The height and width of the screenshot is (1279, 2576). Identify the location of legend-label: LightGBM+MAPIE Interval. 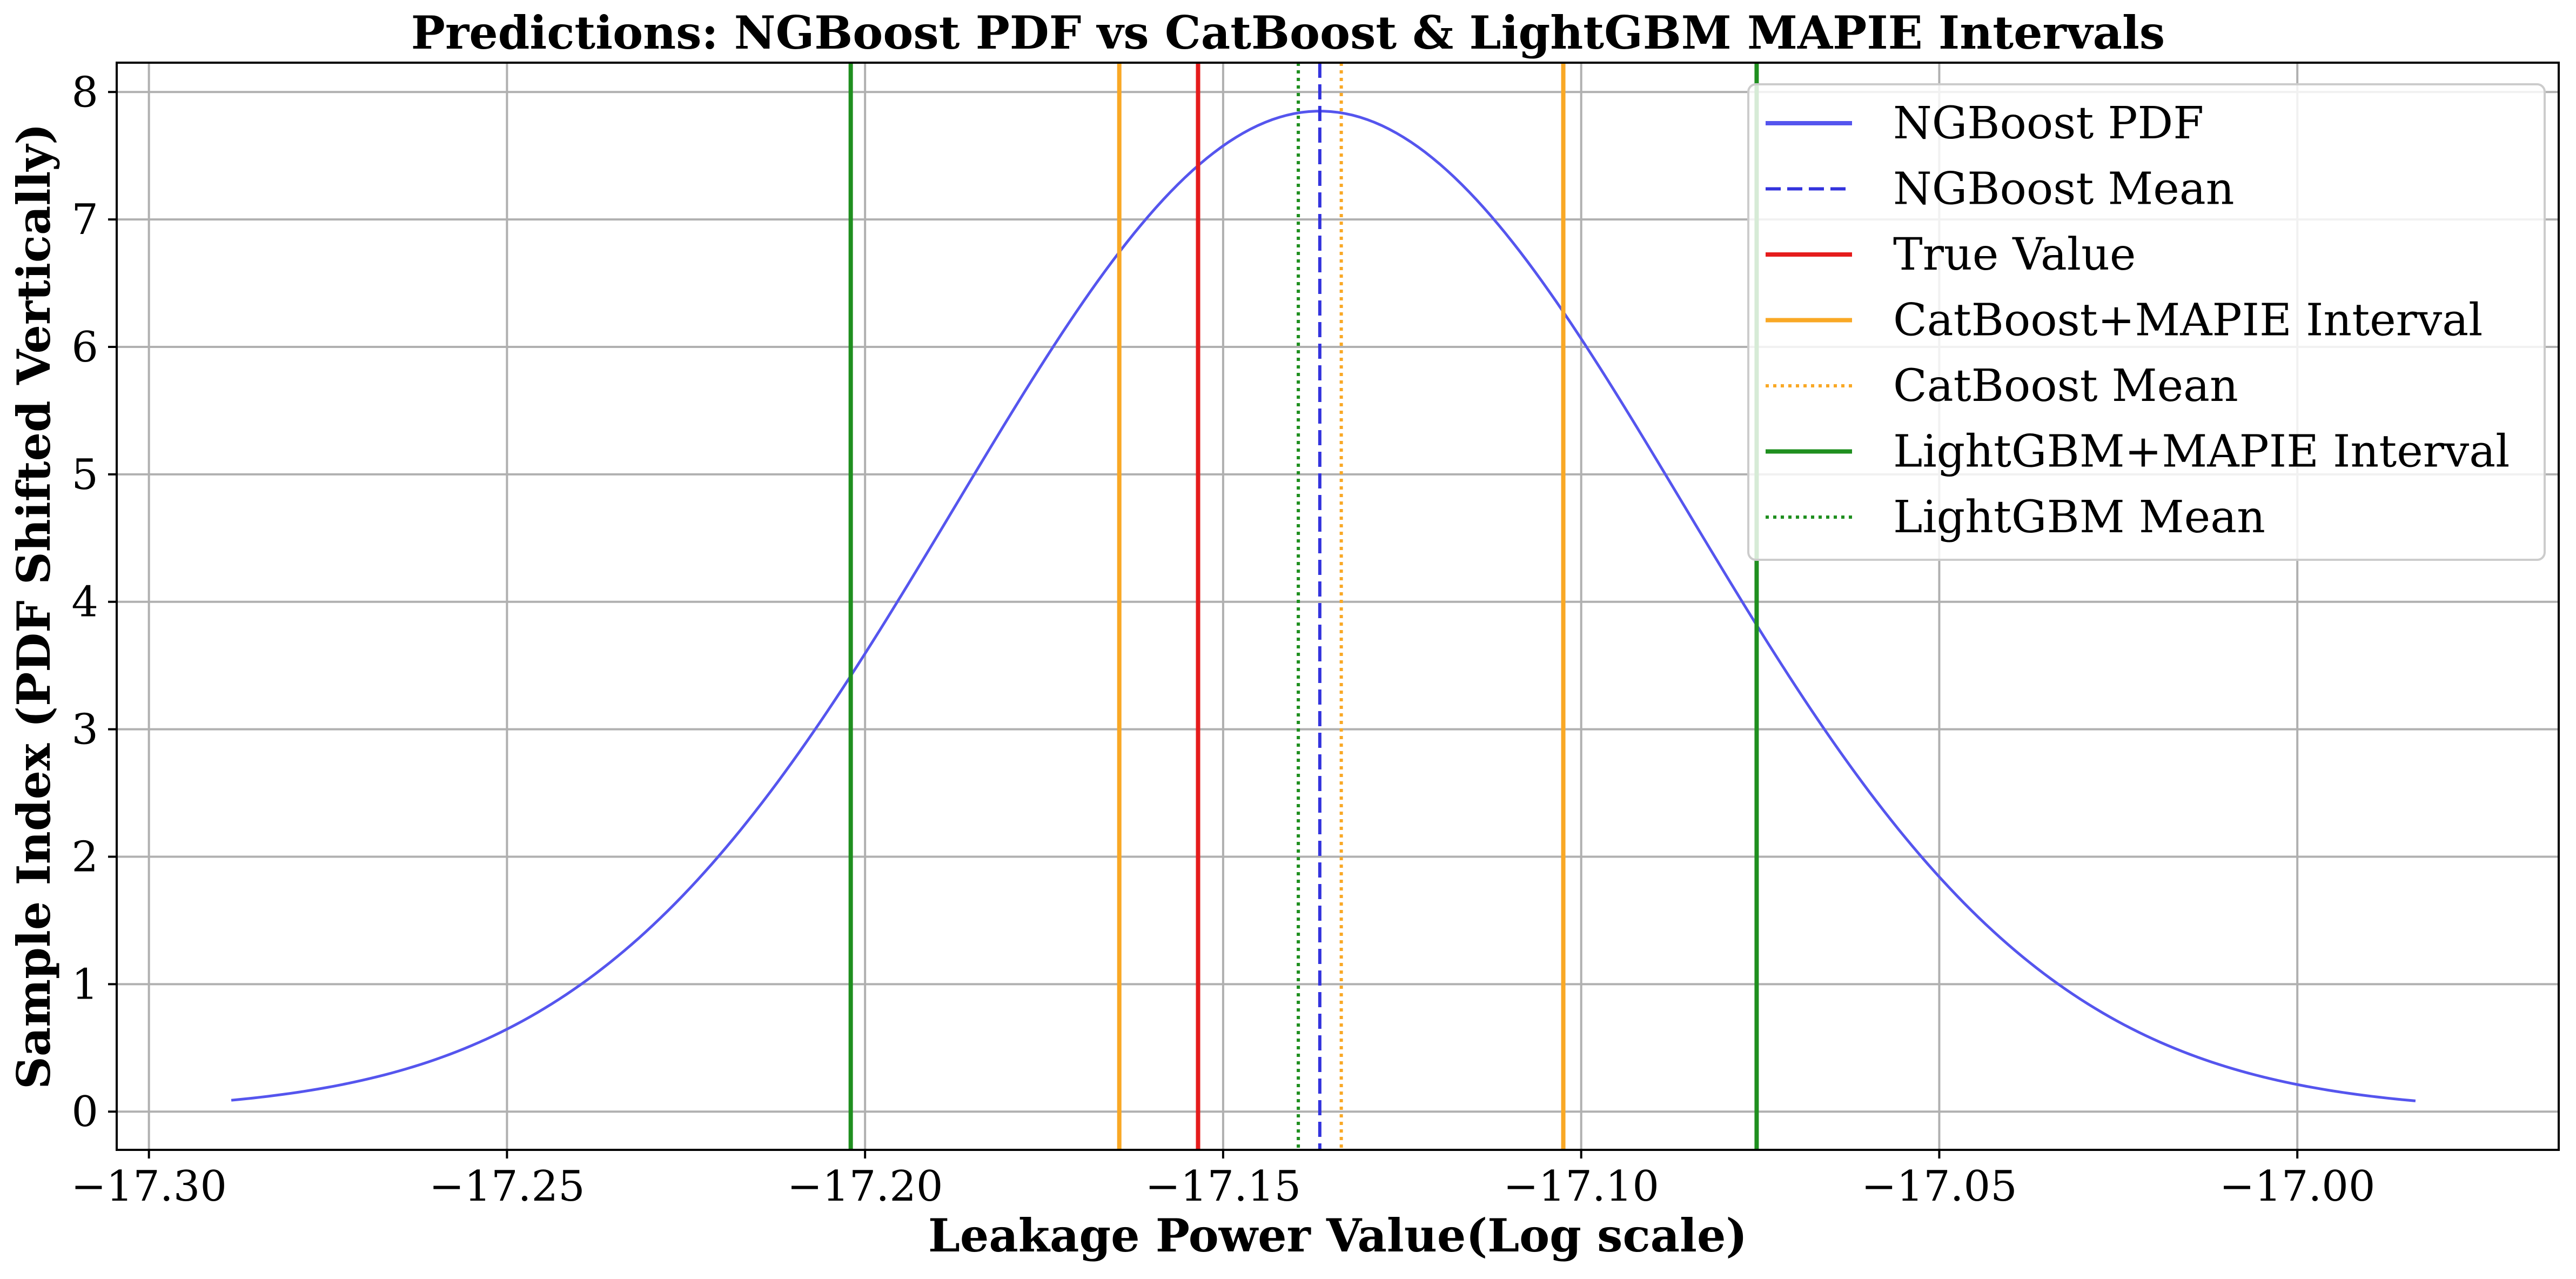
(2201, 452).